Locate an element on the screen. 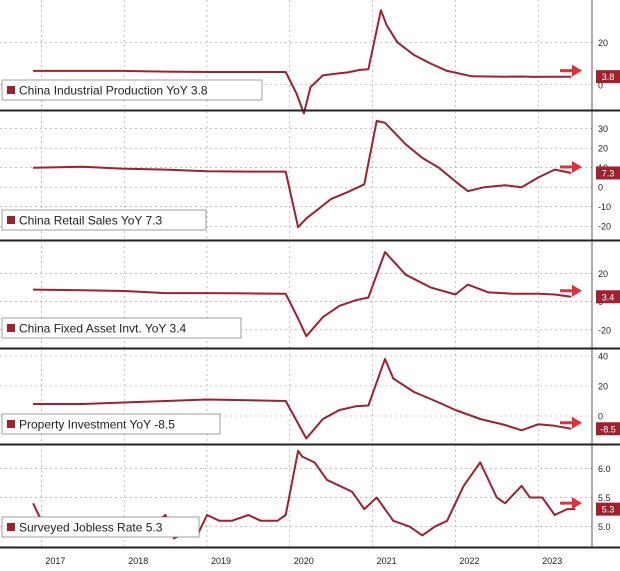 This screenshot has width=620, height=571. last-value-text: 5.3 is located at coordinates (608, 510).